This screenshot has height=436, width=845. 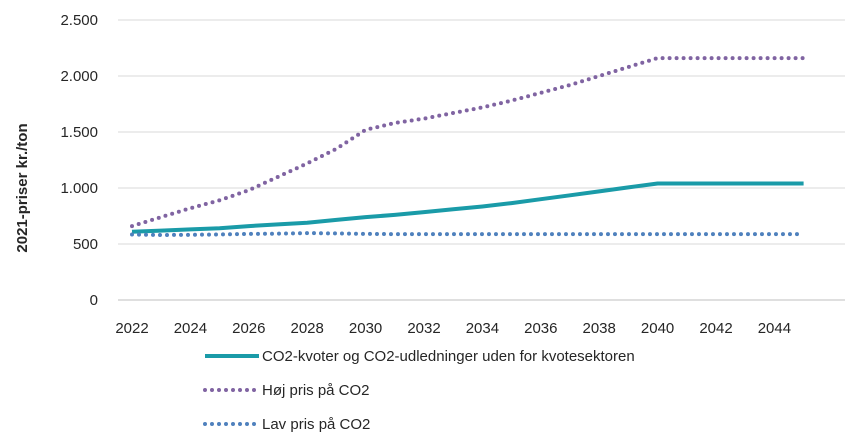 What do you see at coordinates (423, 328) in the screenshot?
I see `x-tick-label: 2032` at bounding box center [423, 328].